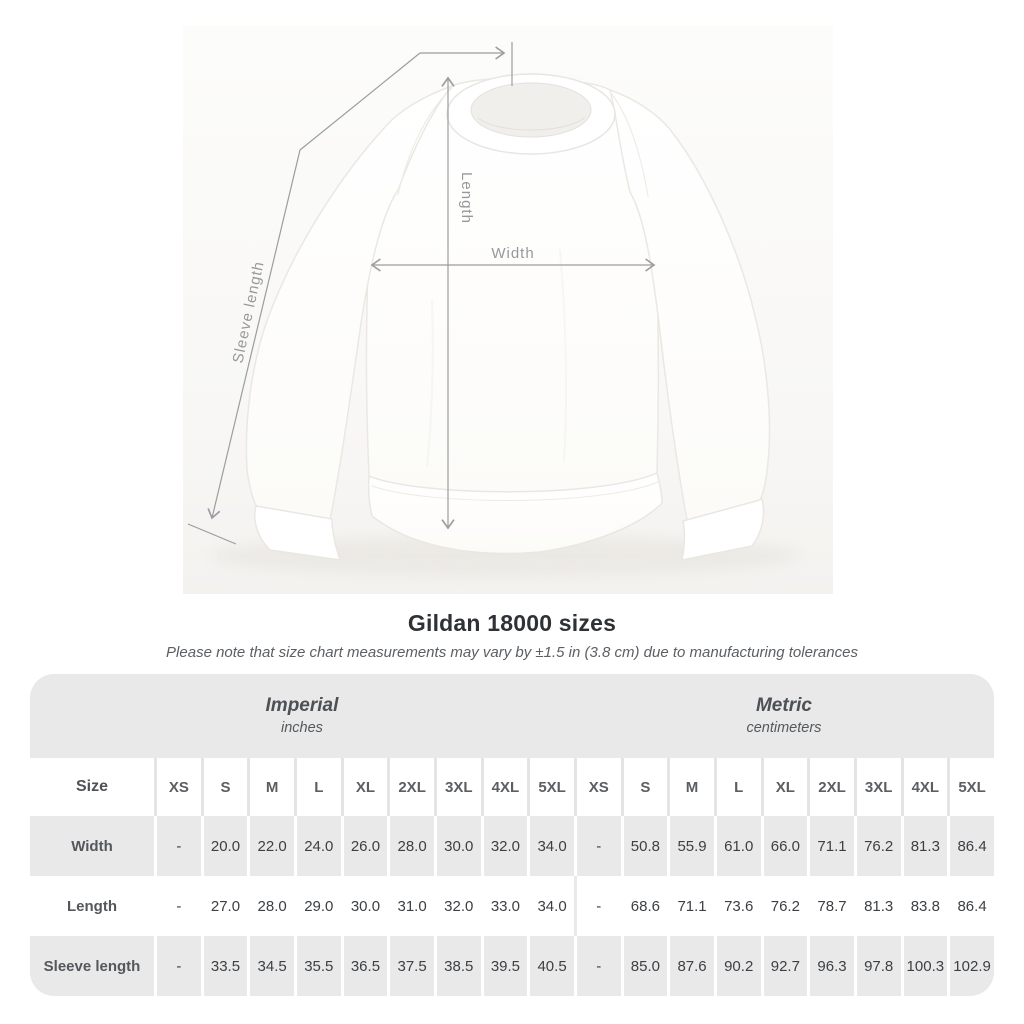 The image size is (1024, 1024). I want to click on metric-value-cell: 66.0, so click(784, 846).